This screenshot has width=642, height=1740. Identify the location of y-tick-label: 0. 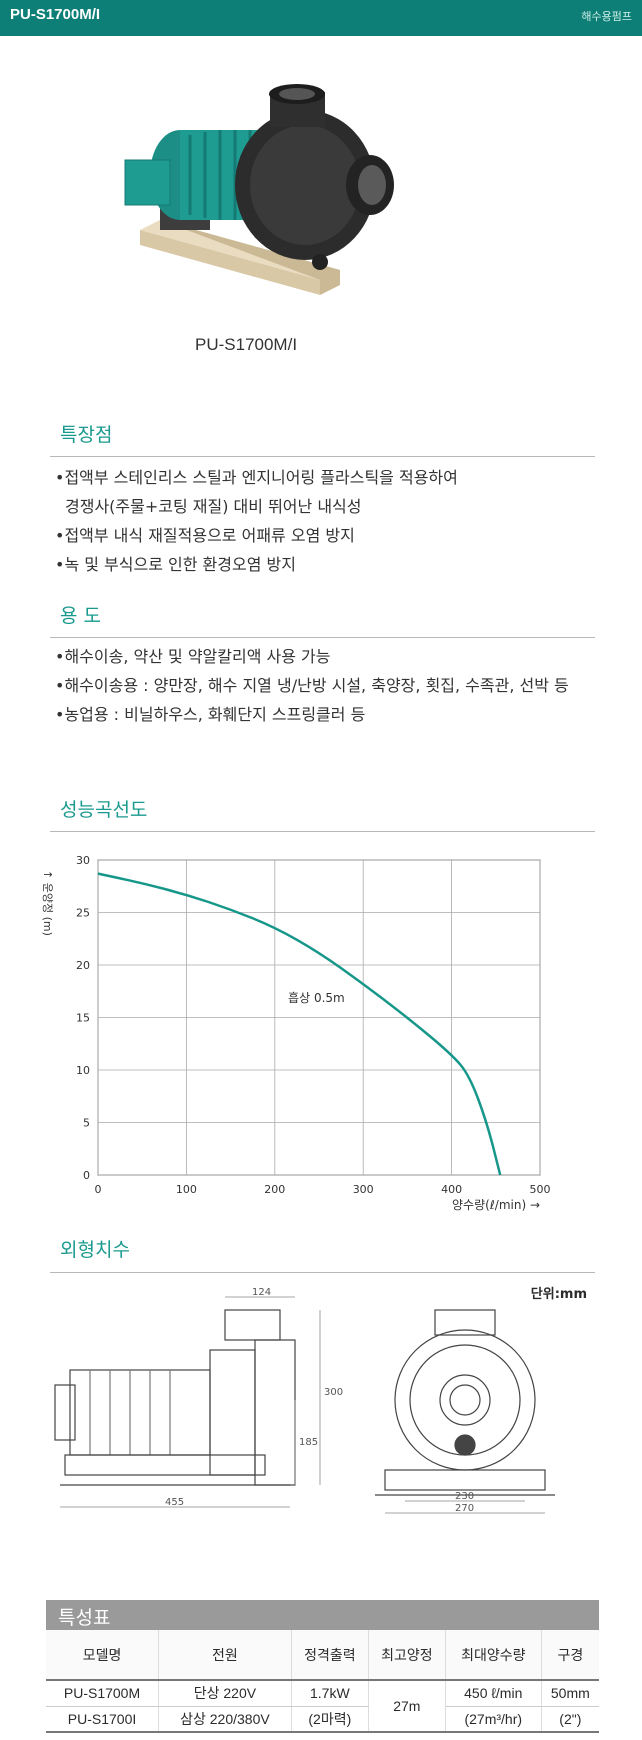
(86, 1175).